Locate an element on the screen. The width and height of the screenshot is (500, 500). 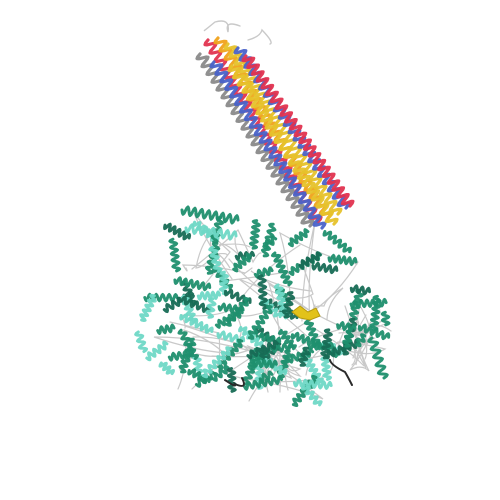
helical-coiled-coil-bundle is located at coordinates (275, 125).